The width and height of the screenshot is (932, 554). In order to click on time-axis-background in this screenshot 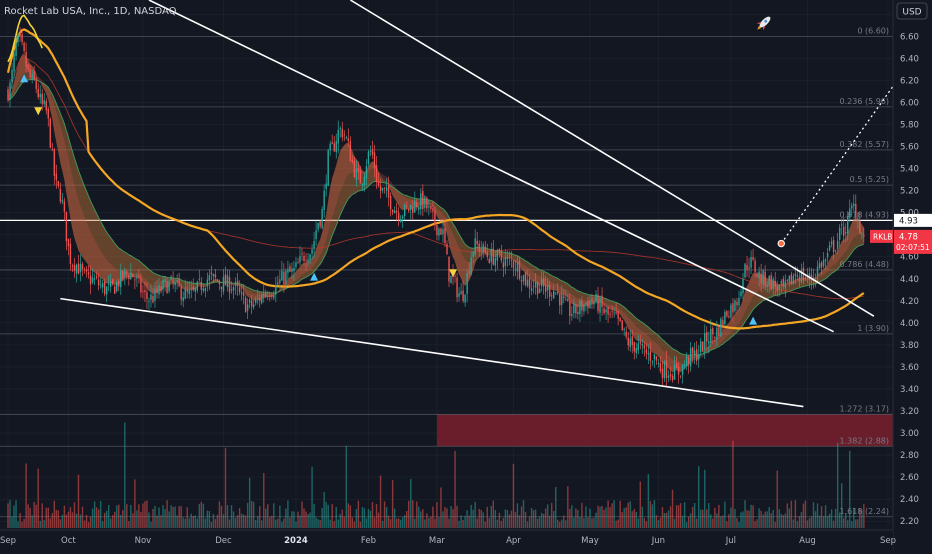, I will do `click(446, 540)`.